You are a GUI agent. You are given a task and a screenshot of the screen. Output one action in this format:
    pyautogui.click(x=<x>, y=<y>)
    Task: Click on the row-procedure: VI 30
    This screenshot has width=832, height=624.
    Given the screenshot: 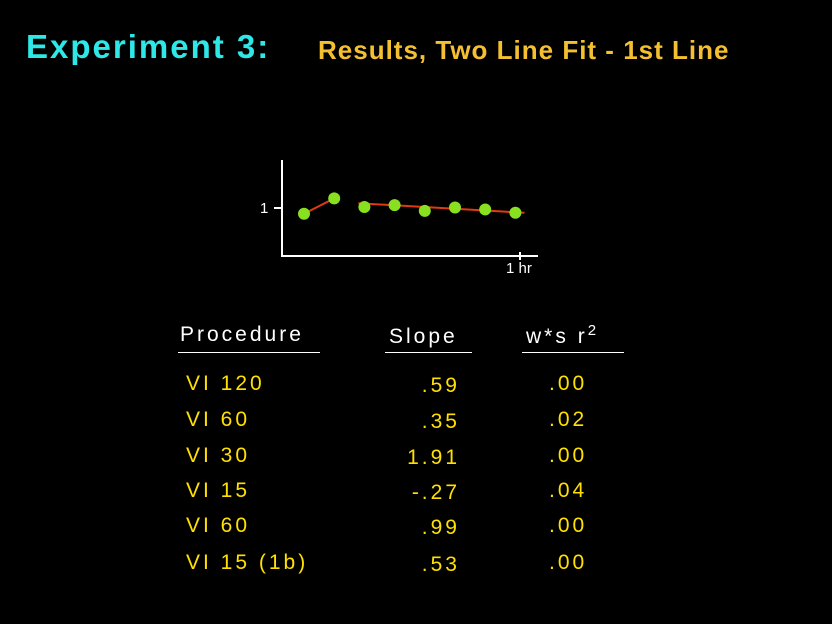 What is the action you would take?
    pyautogui.click(x=218, y=455)
    